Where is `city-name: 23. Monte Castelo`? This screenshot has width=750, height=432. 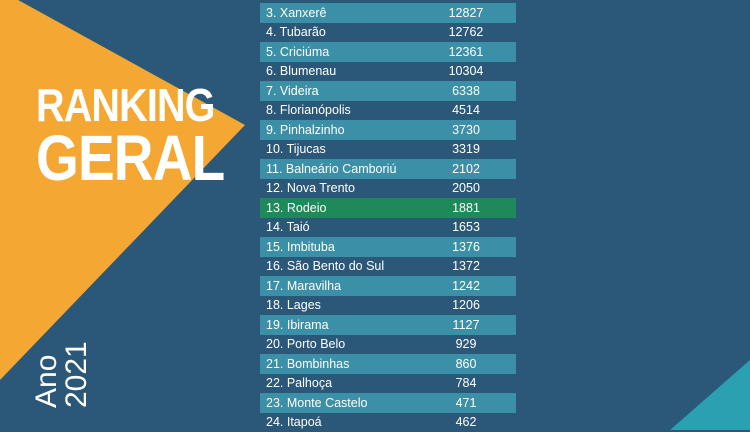
city-name: 23. Monte Castelo is located at coordinates (343, 403).